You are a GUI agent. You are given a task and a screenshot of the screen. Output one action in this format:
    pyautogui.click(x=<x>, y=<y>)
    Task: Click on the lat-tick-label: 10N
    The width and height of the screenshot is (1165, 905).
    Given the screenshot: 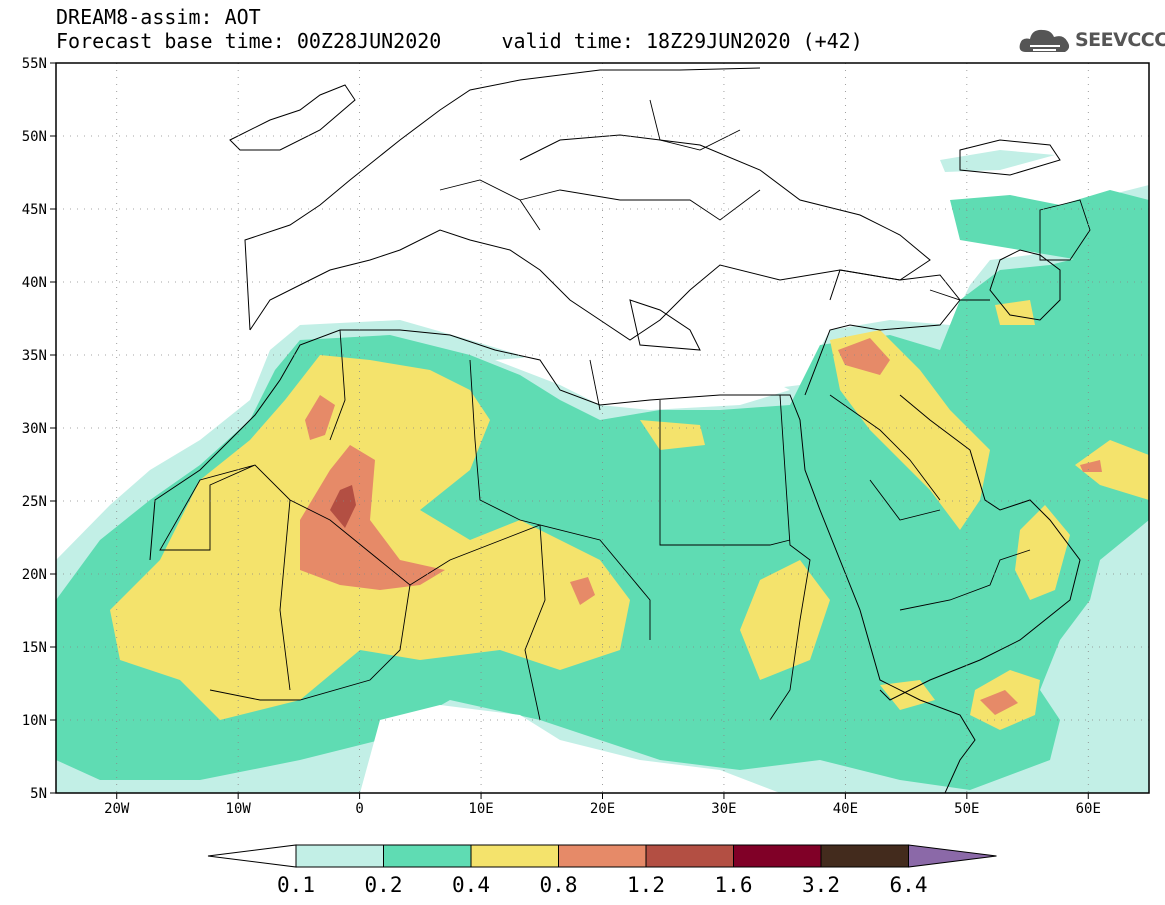 What is the action you would take?
    pyautogui.click(x=34, y=721)
    